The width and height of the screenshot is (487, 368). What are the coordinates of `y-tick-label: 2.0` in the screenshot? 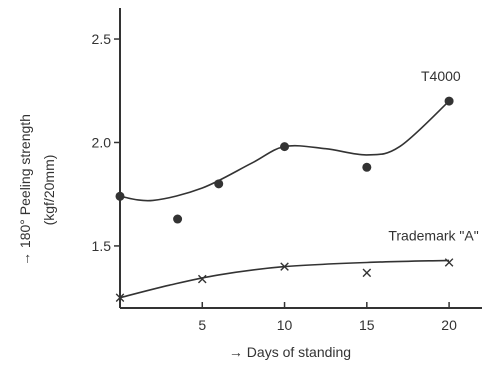 It's located at (102, 142).